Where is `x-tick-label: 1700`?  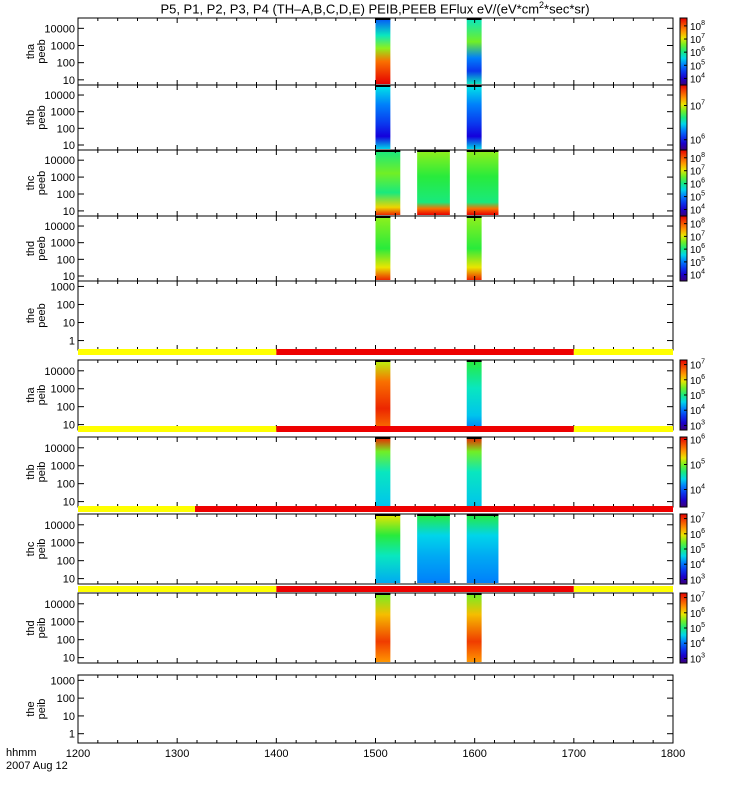 x-tick-label: 1700 is located at coordinates (574, 754).